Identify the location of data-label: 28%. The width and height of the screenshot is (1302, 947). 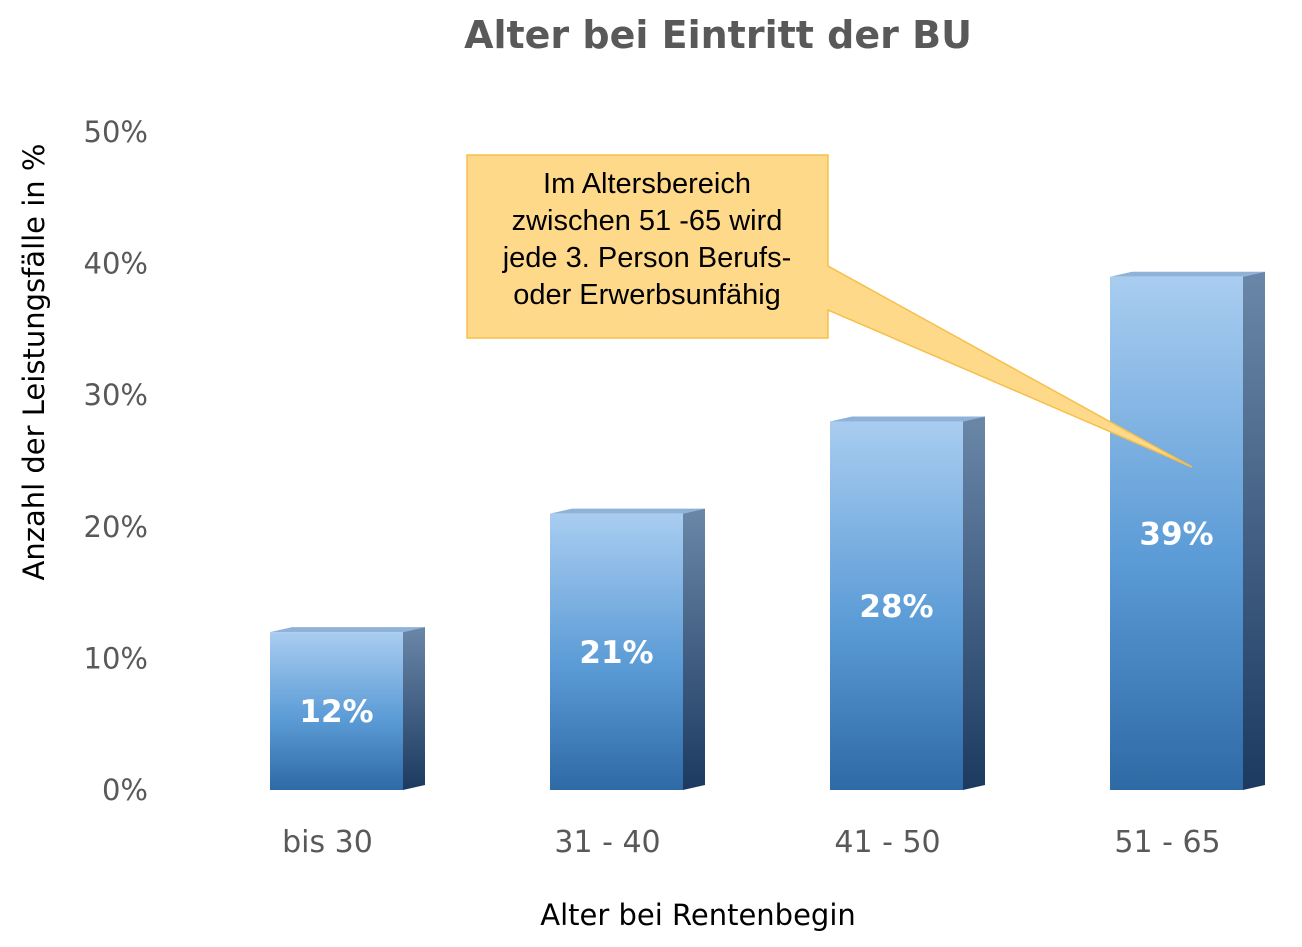
(896, 607).